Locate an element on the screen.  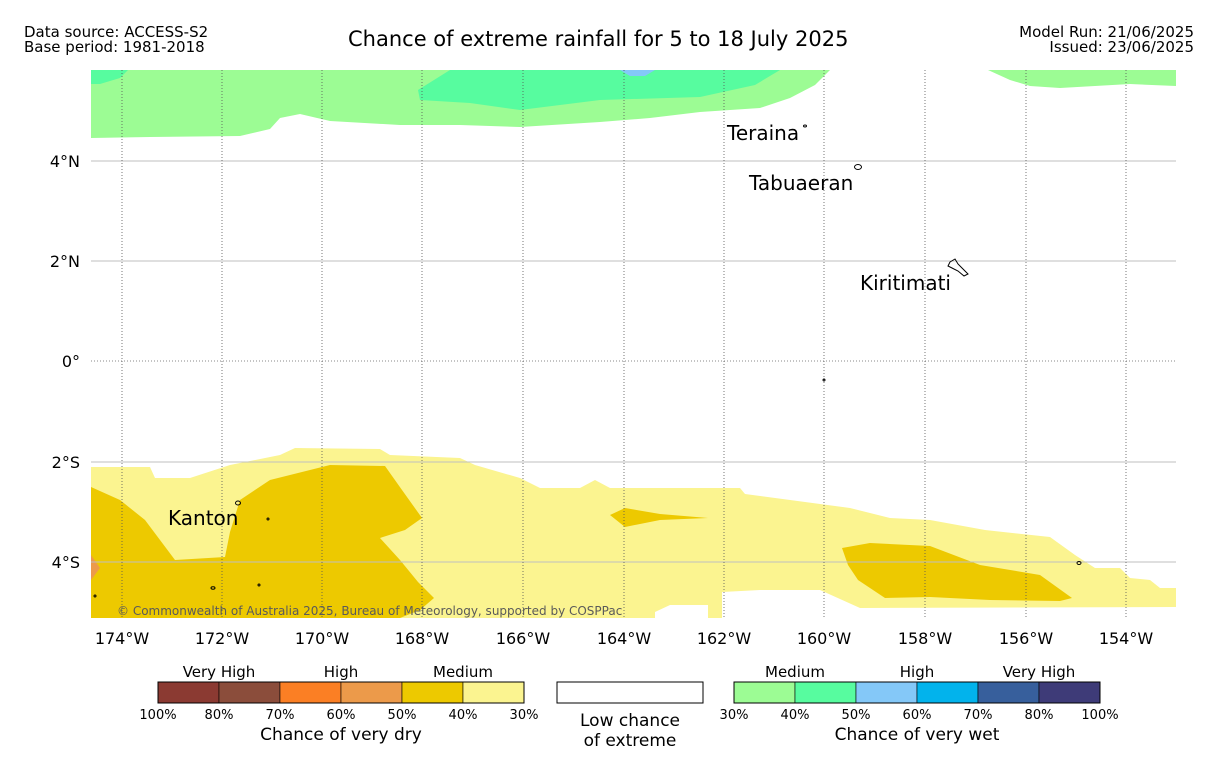
legend-wet-category: Very High is located at coordinates (1039, 672).